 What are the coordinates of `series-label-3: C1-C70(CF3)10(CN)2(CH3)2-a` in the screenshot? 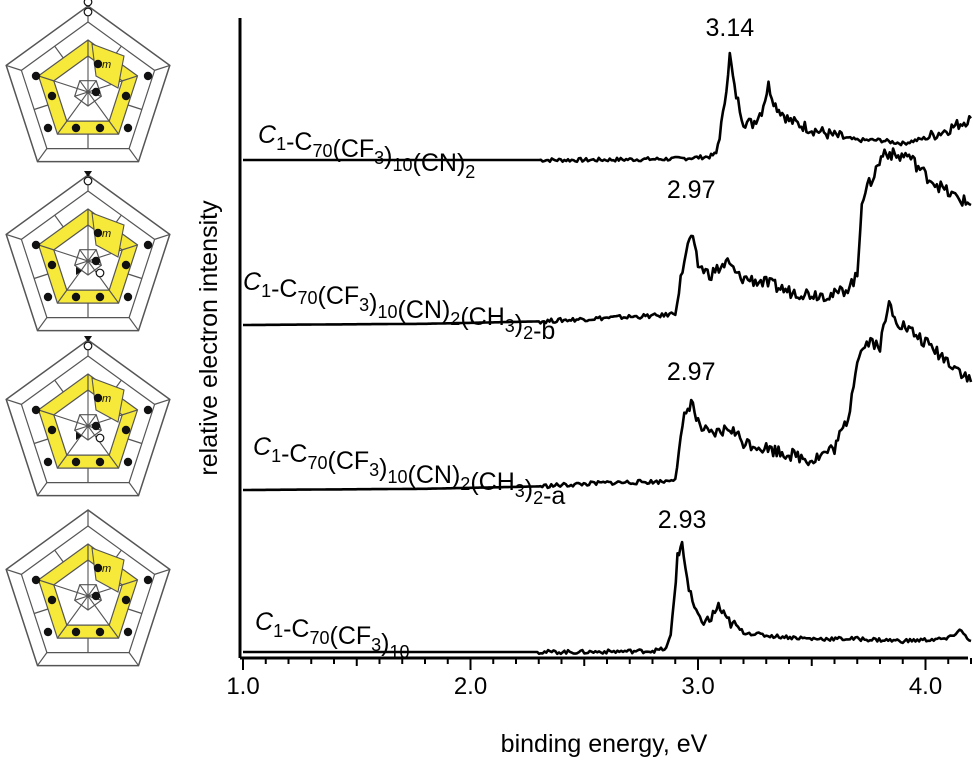 It's located at (409, 471).